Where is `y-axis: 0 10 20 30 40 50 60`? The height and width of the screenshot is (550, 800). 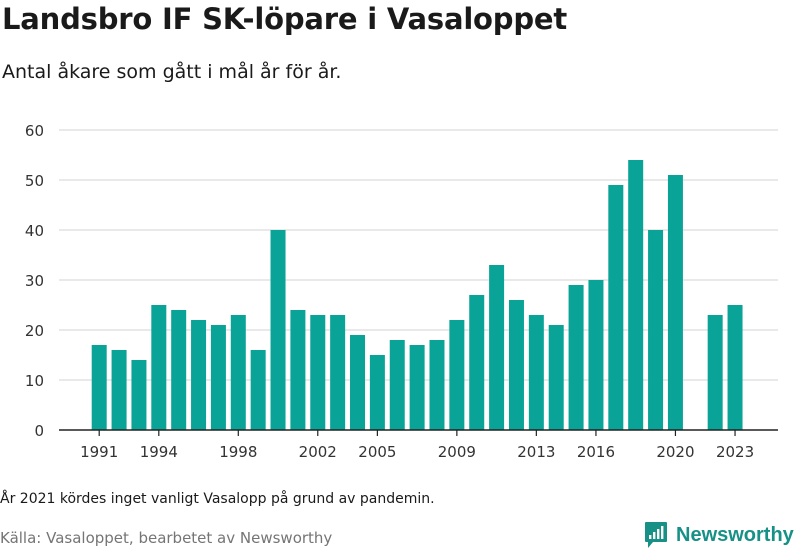
y-axis: 0 10 20 30 40 50 60 is located at coordinates (34, 281).